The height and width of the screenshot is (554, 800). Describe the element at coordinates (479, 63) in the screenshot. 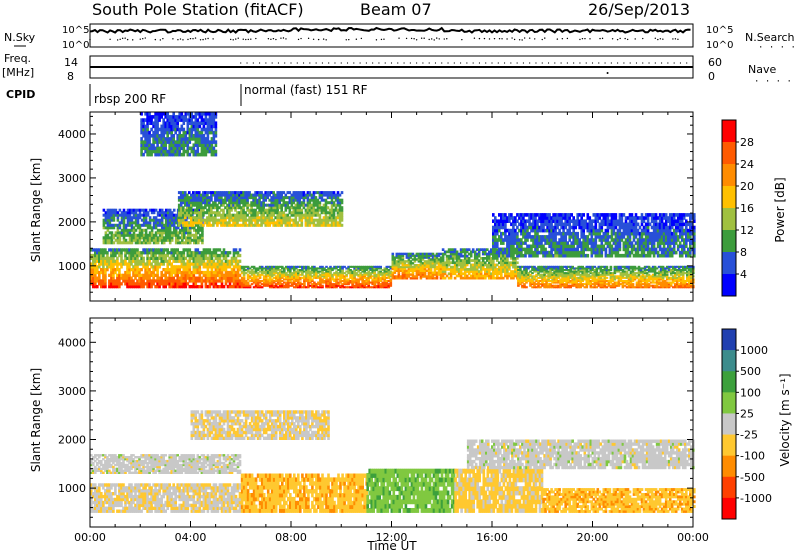

I see `nave-point` at that location.